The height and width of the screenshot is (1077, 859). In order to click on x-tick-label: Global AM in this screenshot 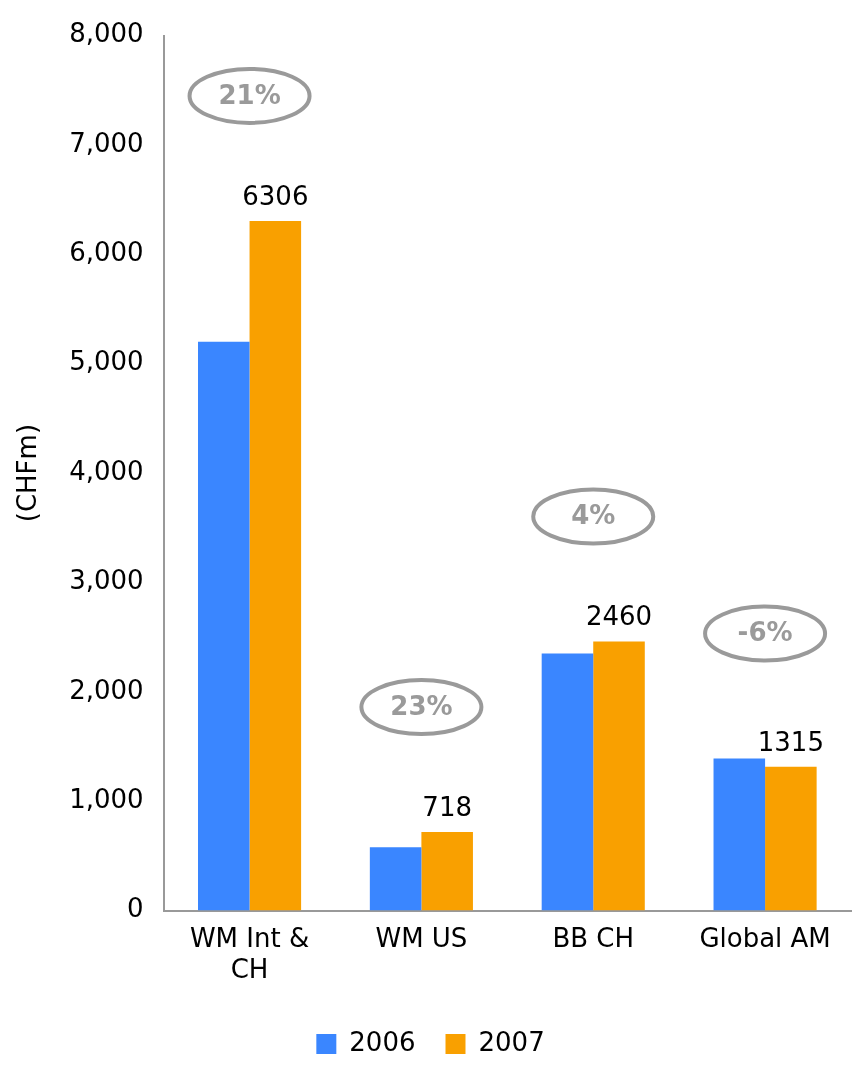, I will do `click(765, 937)`.